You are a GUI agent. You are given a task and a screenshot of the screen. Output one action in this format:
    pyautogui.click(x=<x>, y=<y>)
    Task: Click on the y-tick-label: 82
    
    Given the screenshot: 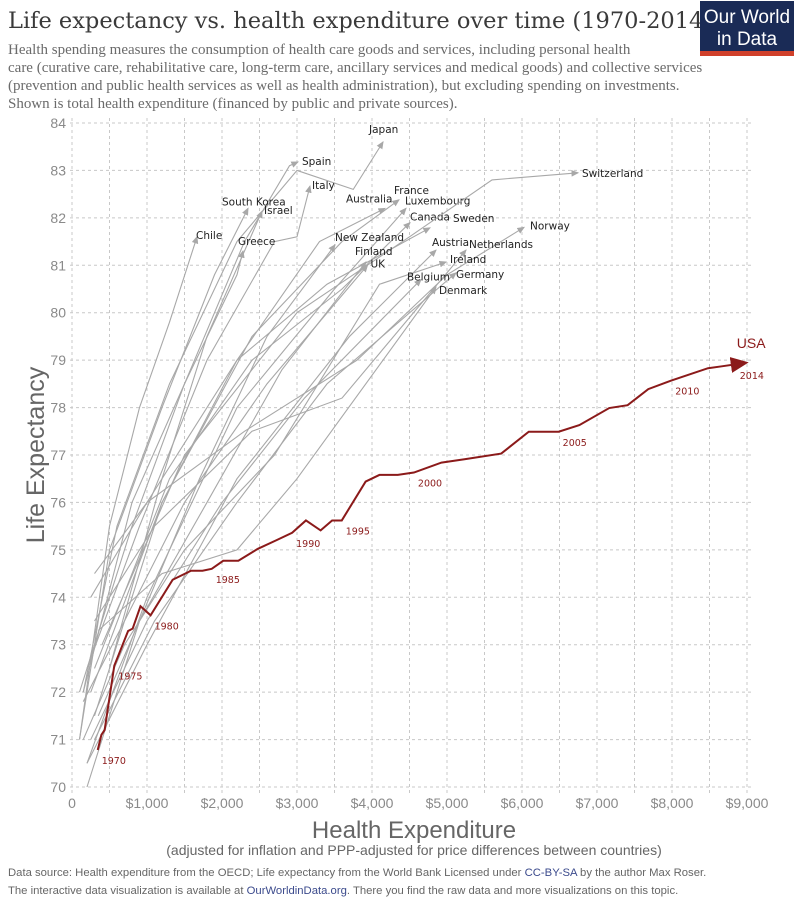 What is the action you would take?
    pyautogui.click(x=58, y=218)
    